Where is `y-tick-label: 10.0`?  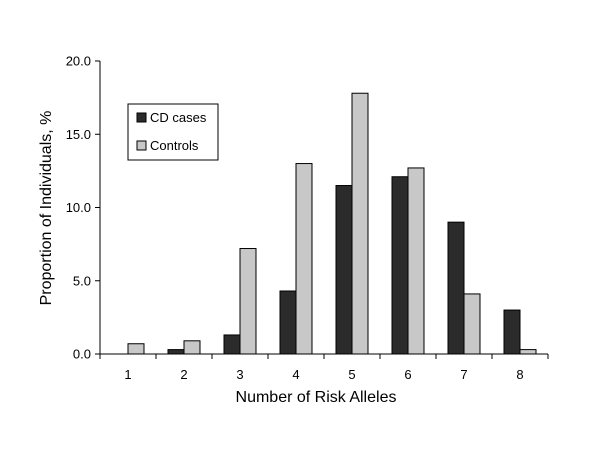 y-tick-label: 10.0 is located at coordinates (78, 207).